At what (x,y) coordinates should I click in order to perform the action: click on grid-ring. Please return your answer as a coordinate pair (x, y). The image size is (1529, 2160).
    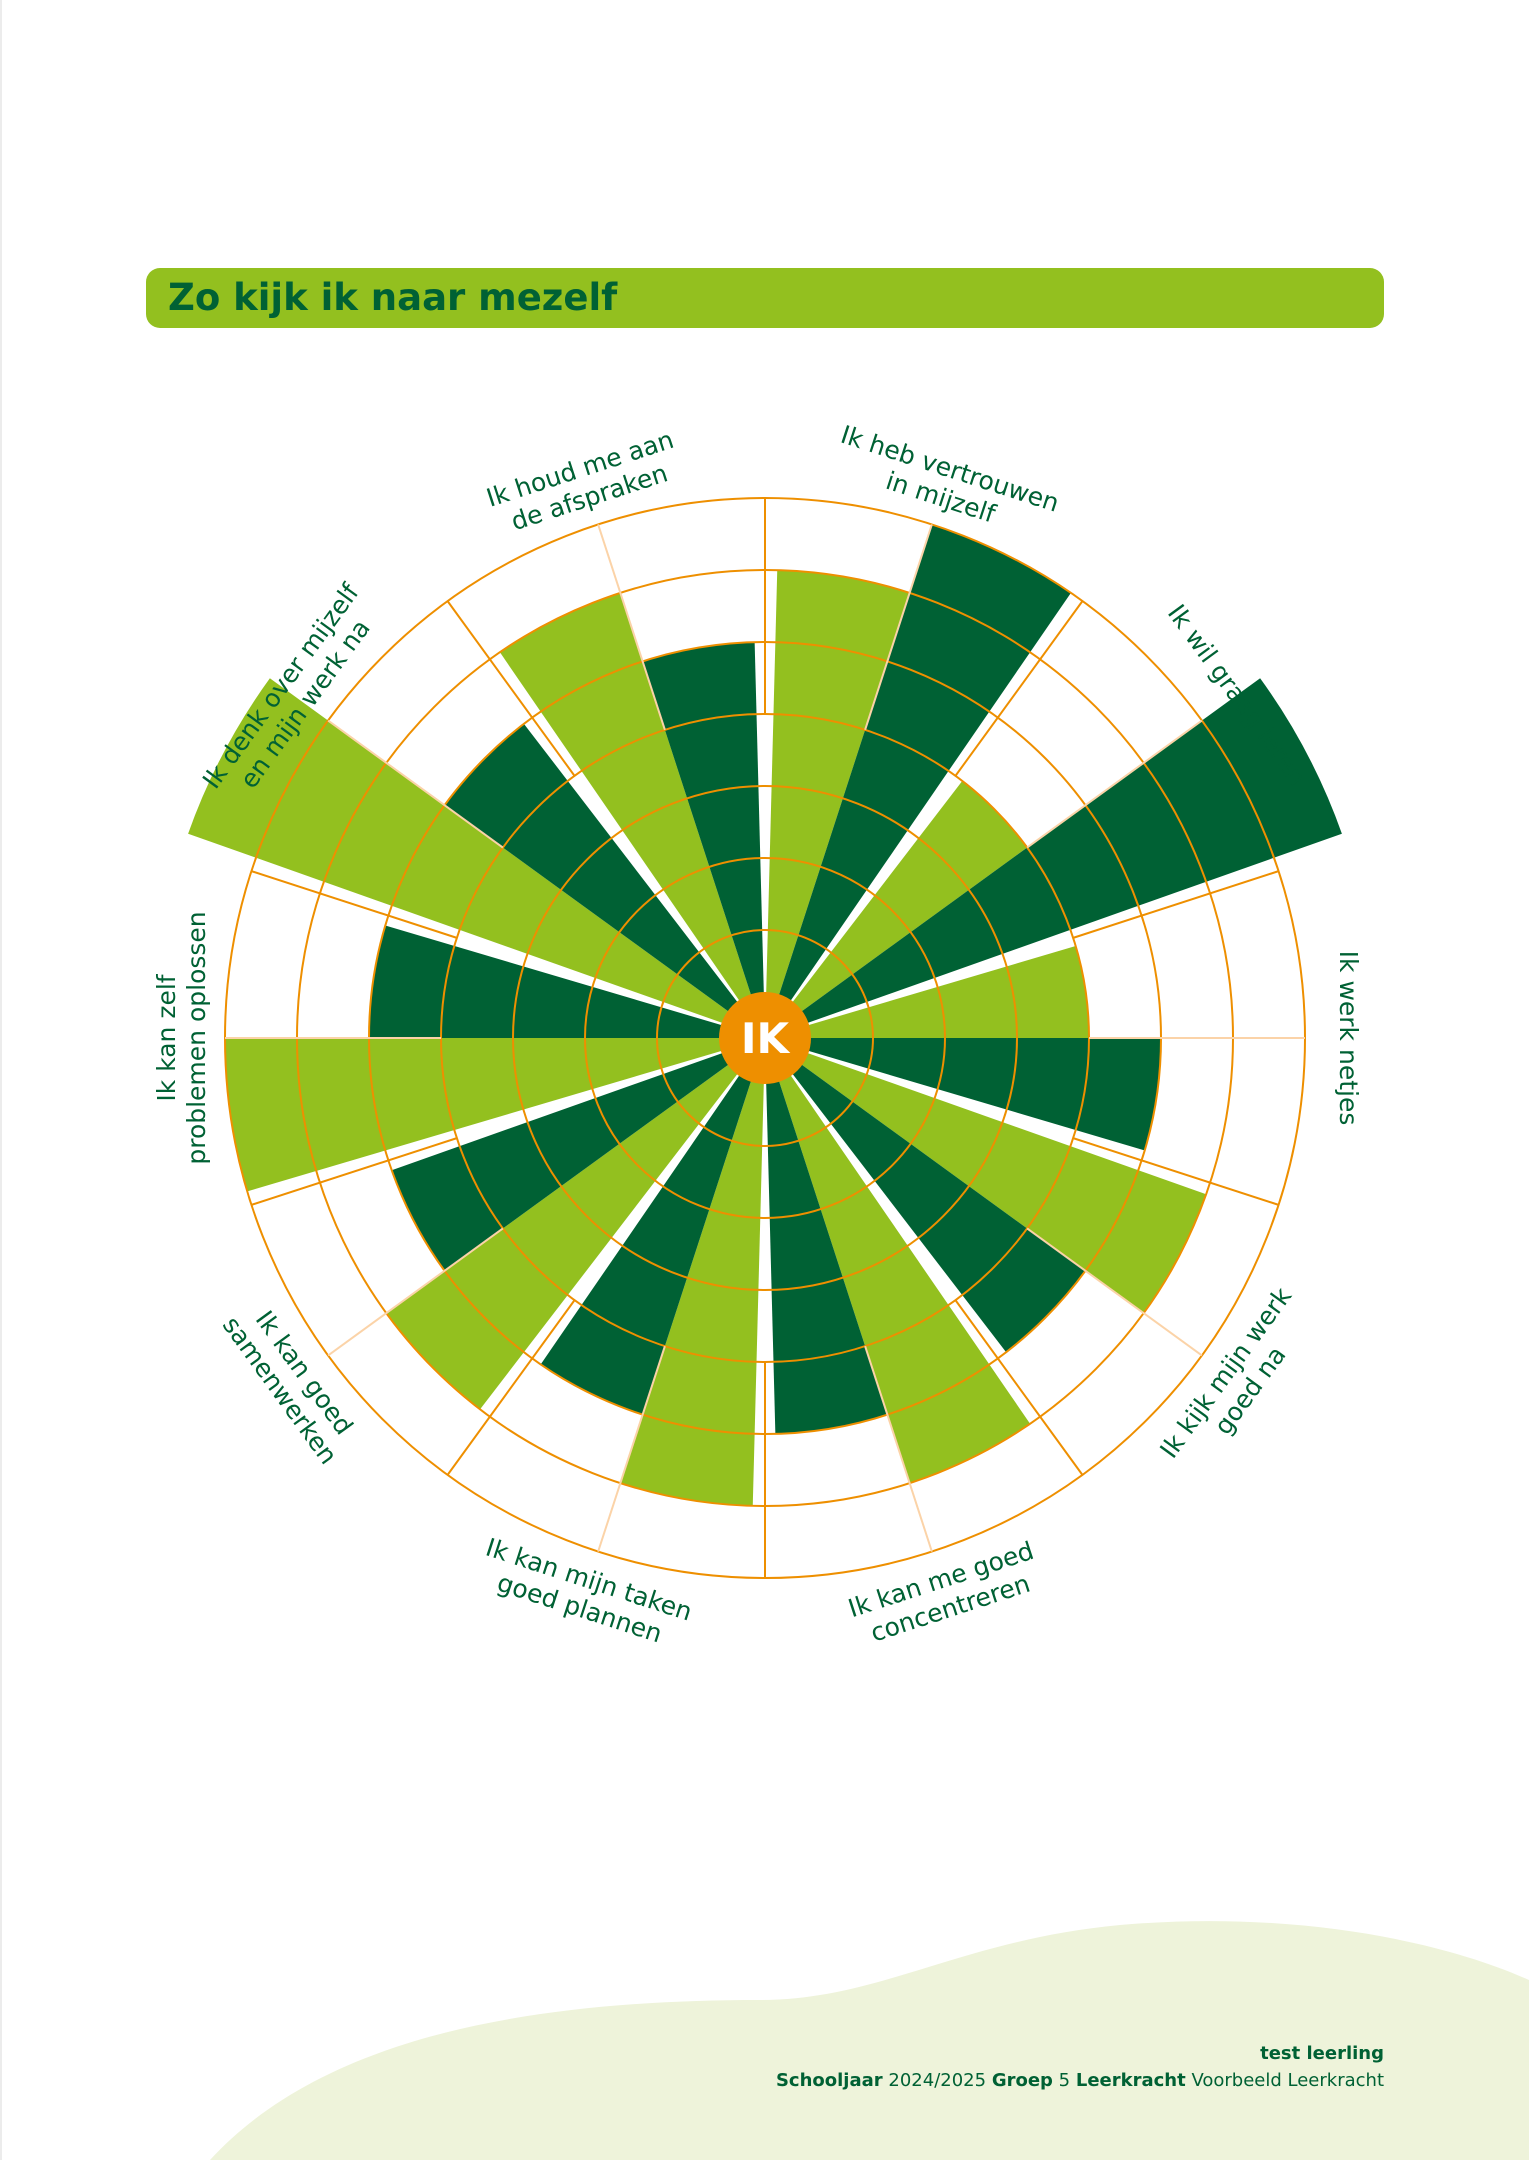
    Looking at the image, I should click on (765, 1038).